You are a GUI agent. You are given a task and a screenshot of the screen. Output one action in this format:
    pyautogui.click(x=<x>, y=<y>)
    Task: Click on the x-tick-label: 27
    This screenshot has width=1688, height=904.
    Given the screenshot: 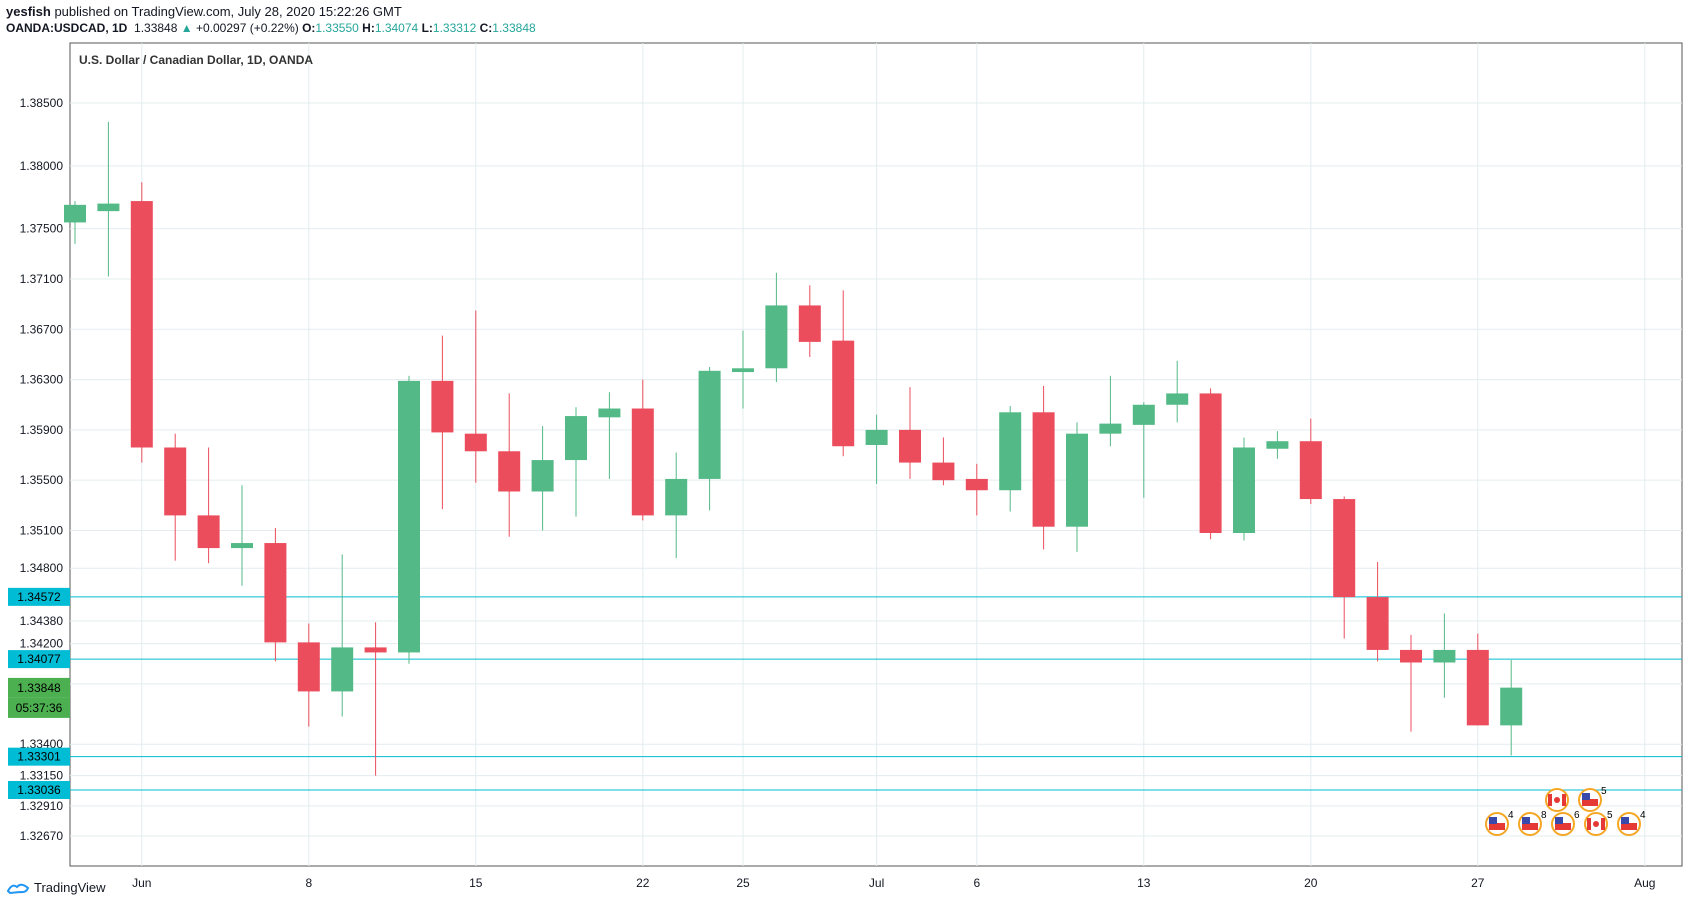 What is the action you would take?
    pyautogui.click(x=1478, y=883)
    